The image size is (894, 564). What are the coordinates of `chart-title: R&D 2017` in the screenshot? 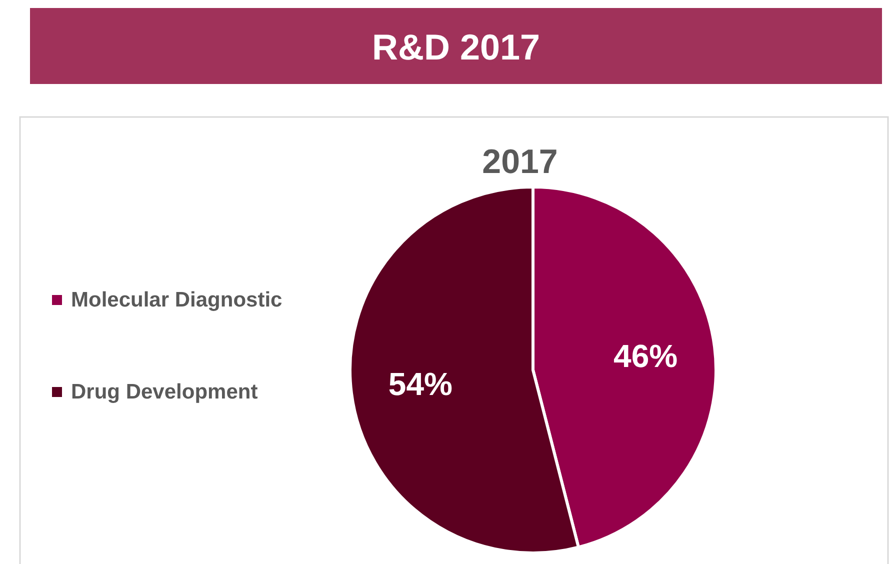 It's located at (456, 47).